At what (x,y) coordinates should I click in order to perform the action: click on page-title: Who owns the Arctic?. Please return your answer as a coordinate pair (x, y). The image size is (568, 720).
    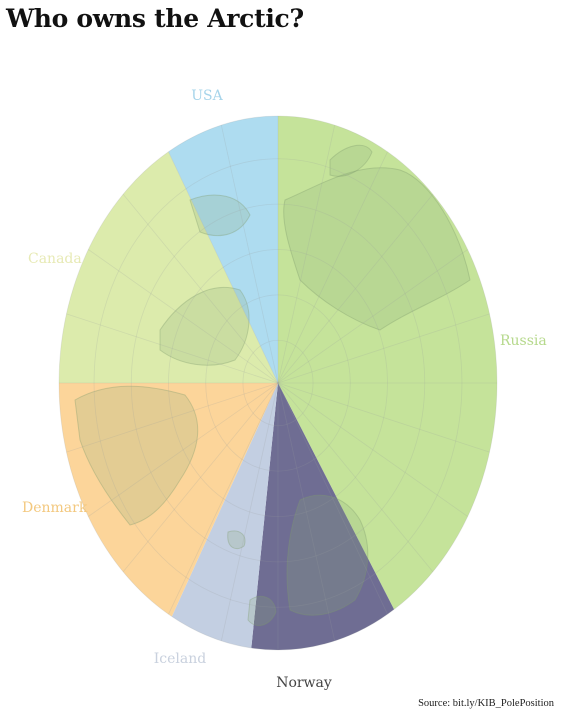
    Looking at the image, I should click on (155, 18).